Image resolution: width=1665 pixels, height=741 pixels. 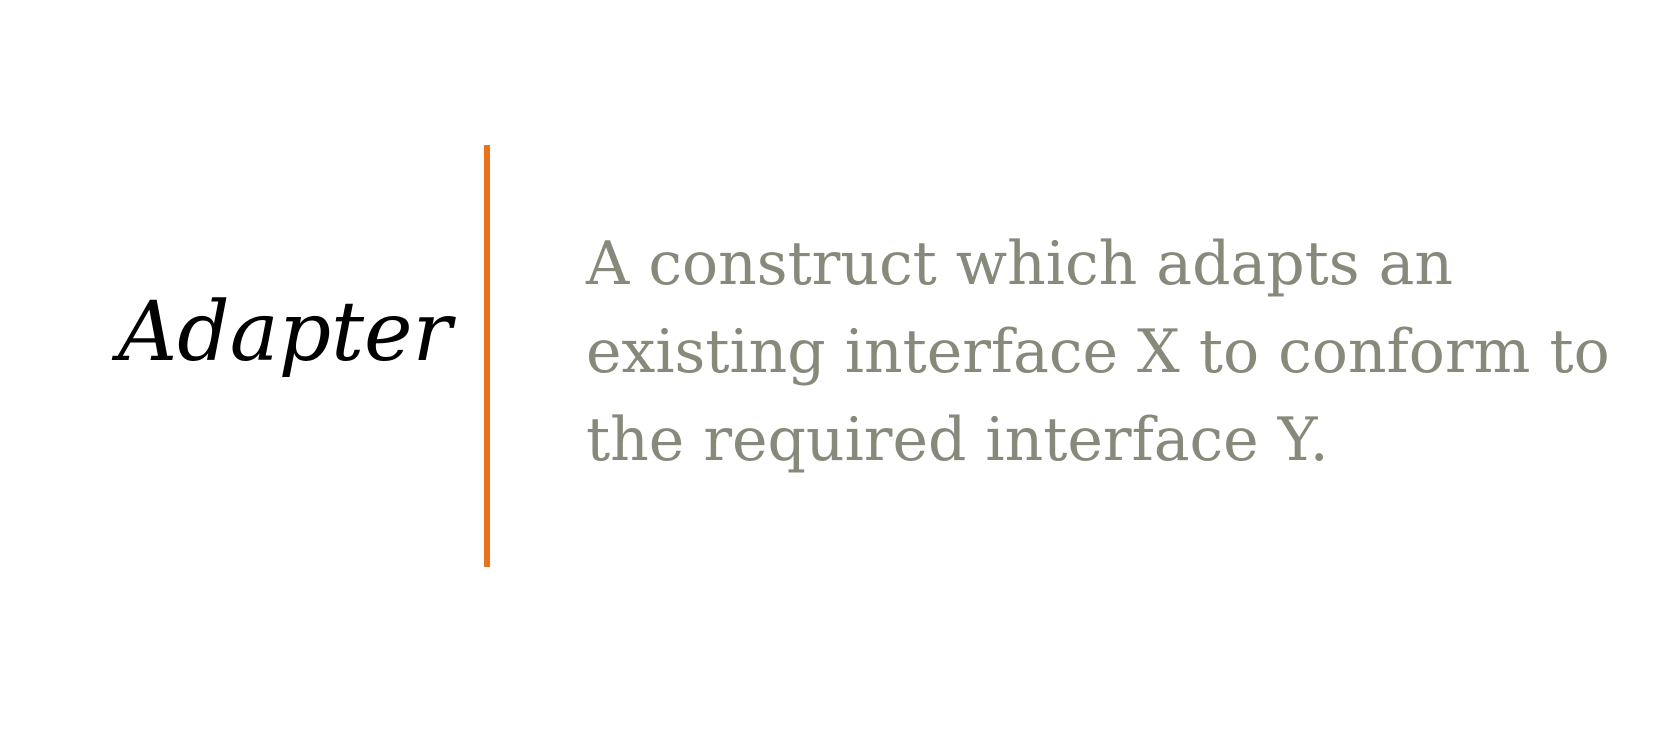 I want to click on definition-line: existing interface X to conform to, so click(x=1098, y=352).